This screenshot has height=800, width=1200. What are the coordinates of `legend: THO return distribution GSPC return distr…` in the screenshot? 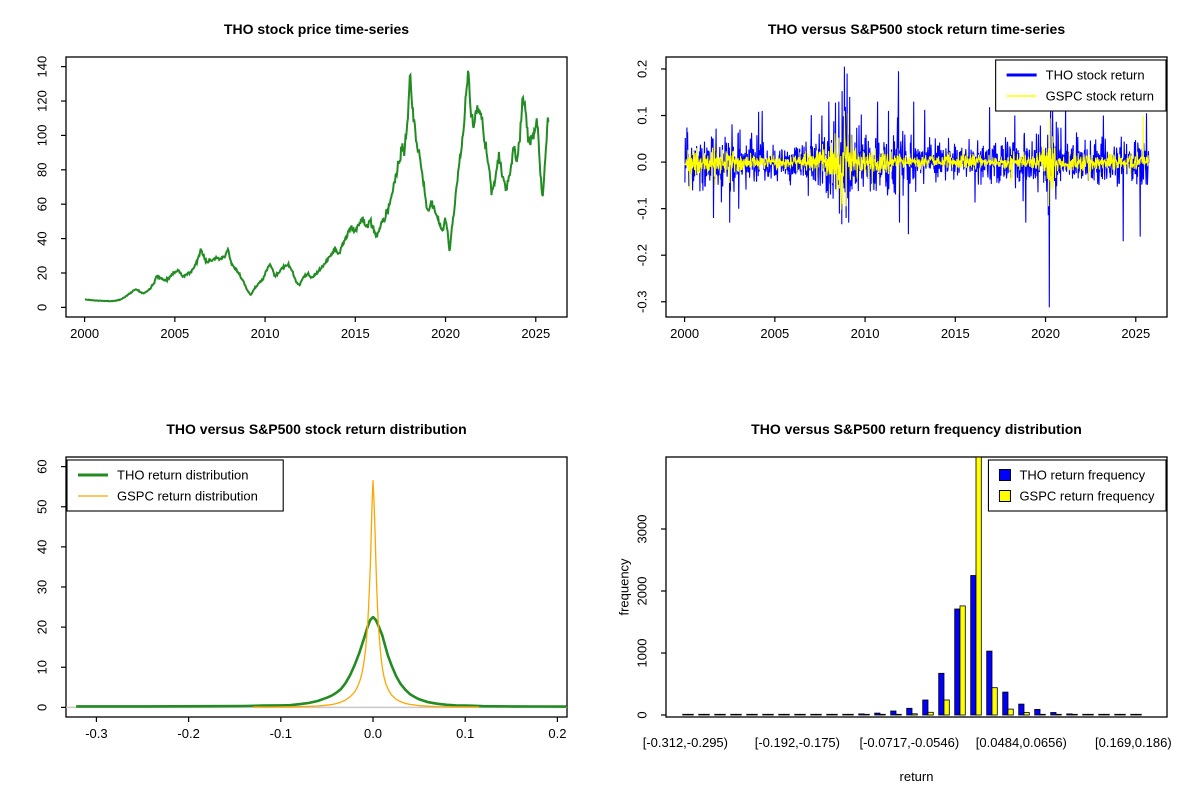 It's located at (175, 485).